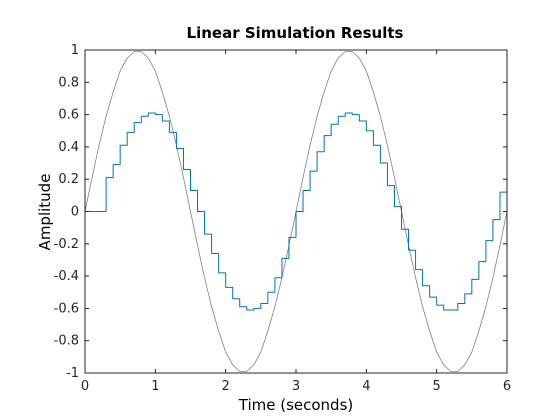  I want to click on x-tick-label: 2, so click(226, 386).